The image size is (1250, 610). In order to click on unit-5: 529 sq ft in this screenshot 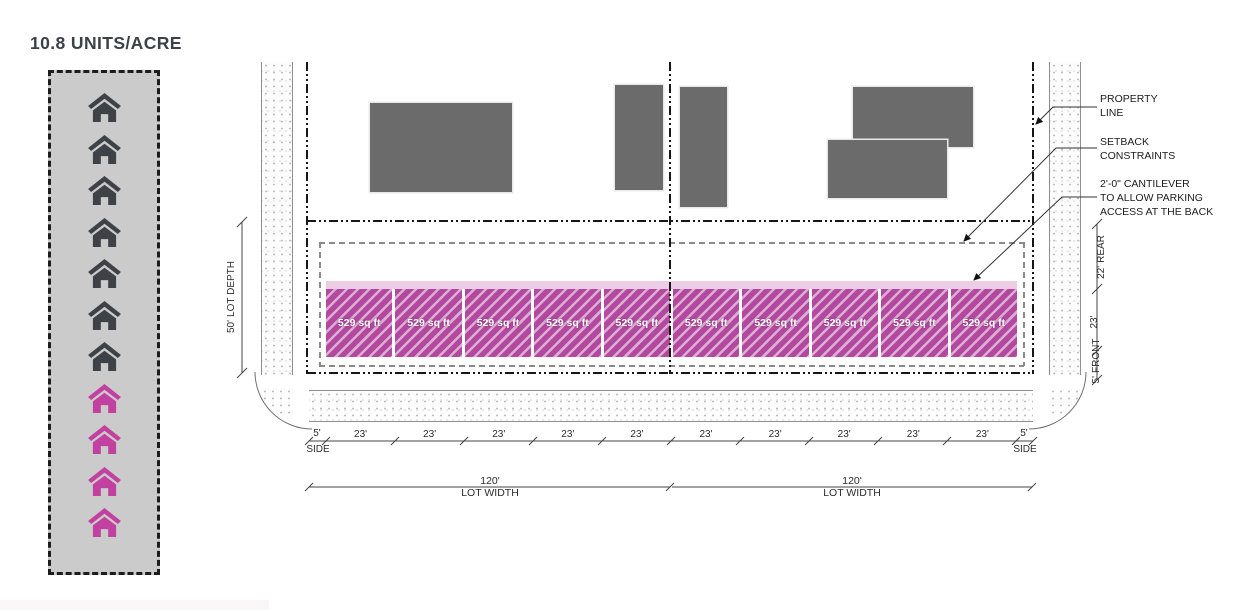, I will do `click(637, 323)`.